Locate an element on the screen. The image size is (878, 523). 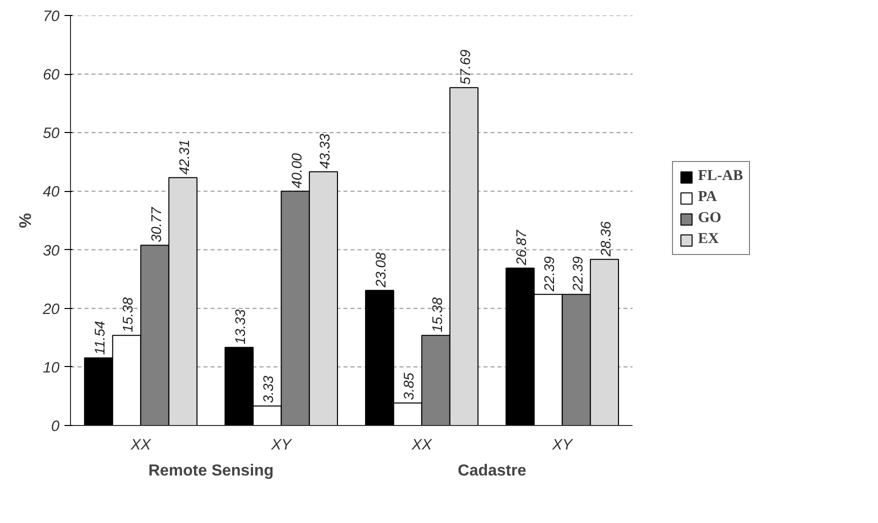
y-tick-label: 30 is located at coordinates (51, 251).